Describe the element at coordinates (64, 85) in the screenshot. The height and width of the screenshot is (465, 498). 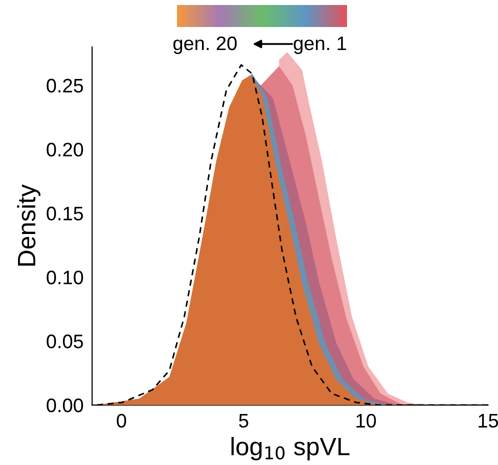
I see `y-tick-label: 0.25` at that location.